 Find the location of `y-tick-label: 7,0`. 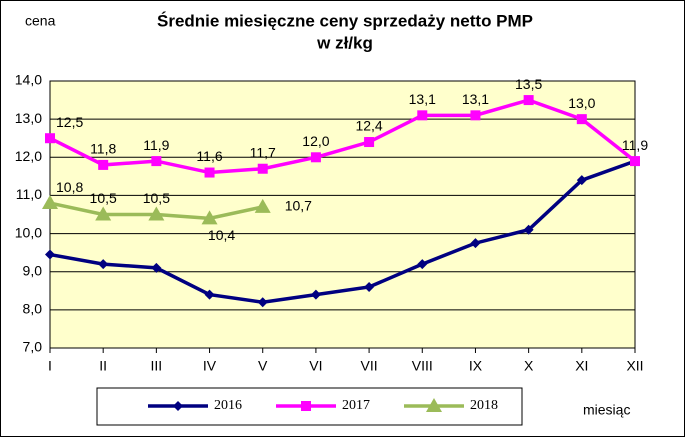

y-tick-label: 7,0 is located at coordinates (33, 347).